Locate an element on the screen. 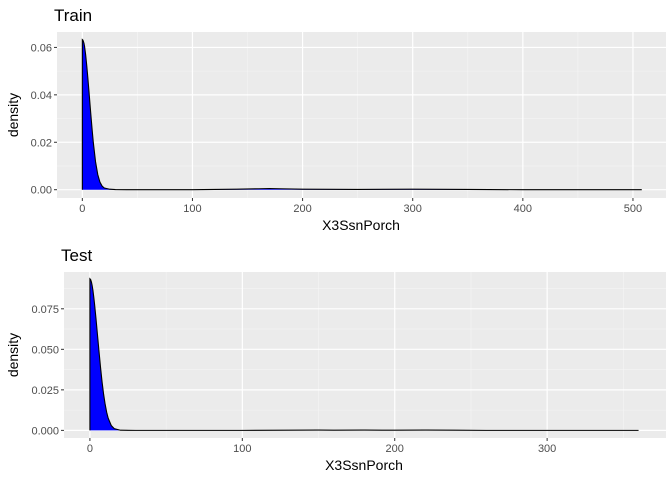 The image size is (672, 480). test-y-tick-label: 0.025 is located at coordinates (45, 391).